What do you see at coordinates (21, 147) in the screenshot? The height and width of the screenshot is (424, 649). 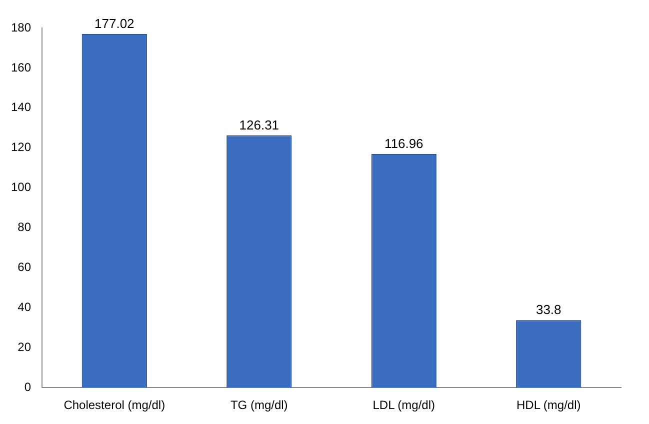 I see `y-tick-label: 120` at bounding box center [21, 147].